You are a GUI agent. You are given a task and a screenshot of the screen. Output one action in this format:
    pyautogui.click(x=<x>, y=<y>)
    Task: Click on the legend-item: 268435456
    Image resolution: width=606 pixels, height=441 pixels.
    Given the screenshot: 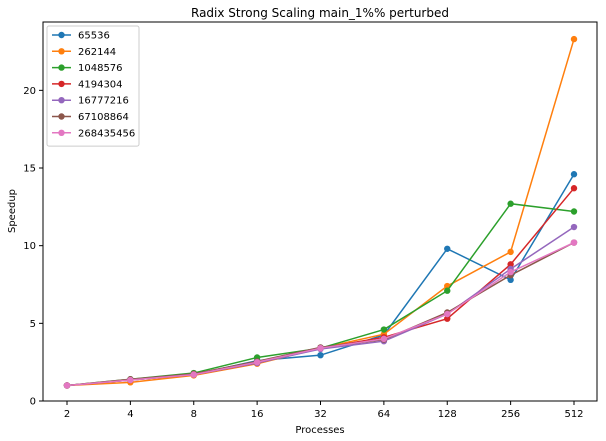 What is the action you would take?
    pyautogui.click(x=93, y=133)
    